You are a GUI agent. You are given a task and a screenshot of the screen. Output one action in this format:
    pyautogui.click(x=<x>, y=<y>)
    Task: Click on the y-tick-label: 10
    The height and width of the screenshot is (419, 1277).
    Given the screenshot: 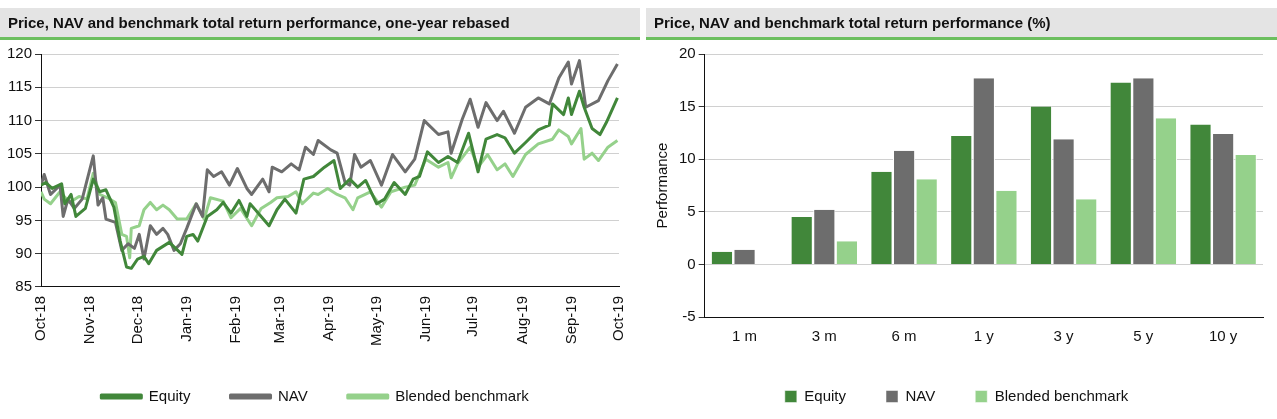 What is the action you would take?
    pyautogui.click(x=687, y=158)
    